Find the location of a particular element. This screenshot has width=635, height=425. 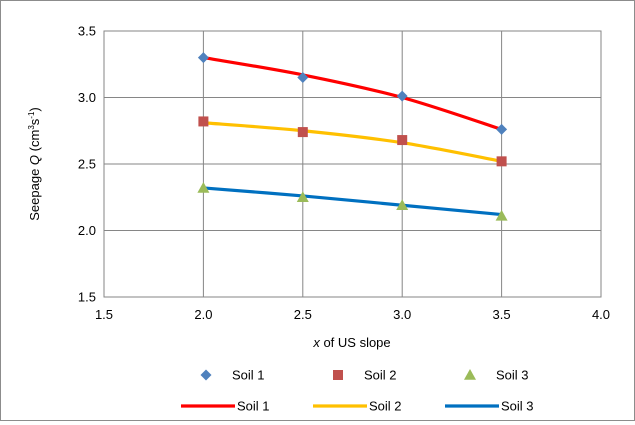

x-tick-label: 2.5 is located at coordinates (303, 314).